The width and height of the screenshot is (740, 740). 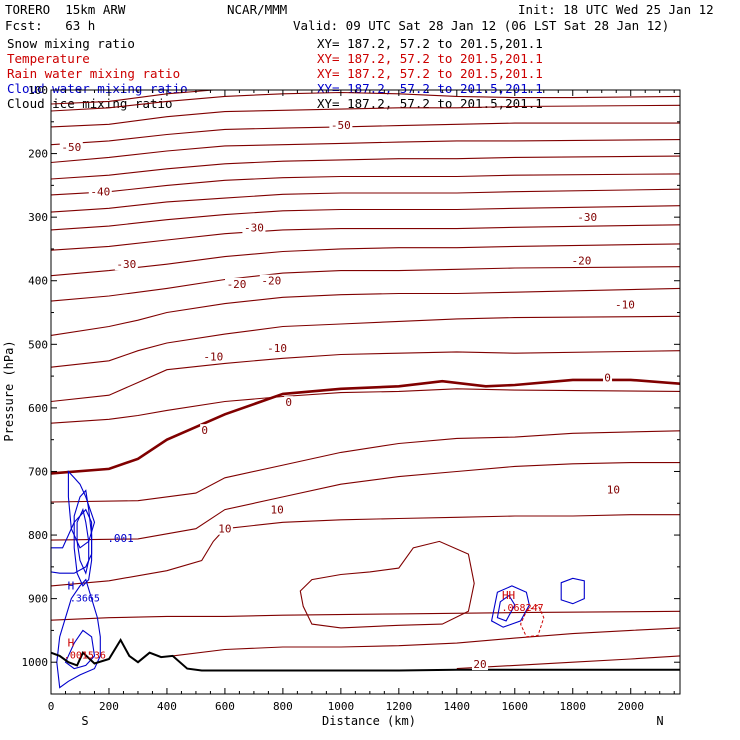 What do you see at coordinates (90, 103) in the screenshot?
I see `legend-cloud-ice-label: Cloud ice mixing ratio` at bounding box center [90, 103].